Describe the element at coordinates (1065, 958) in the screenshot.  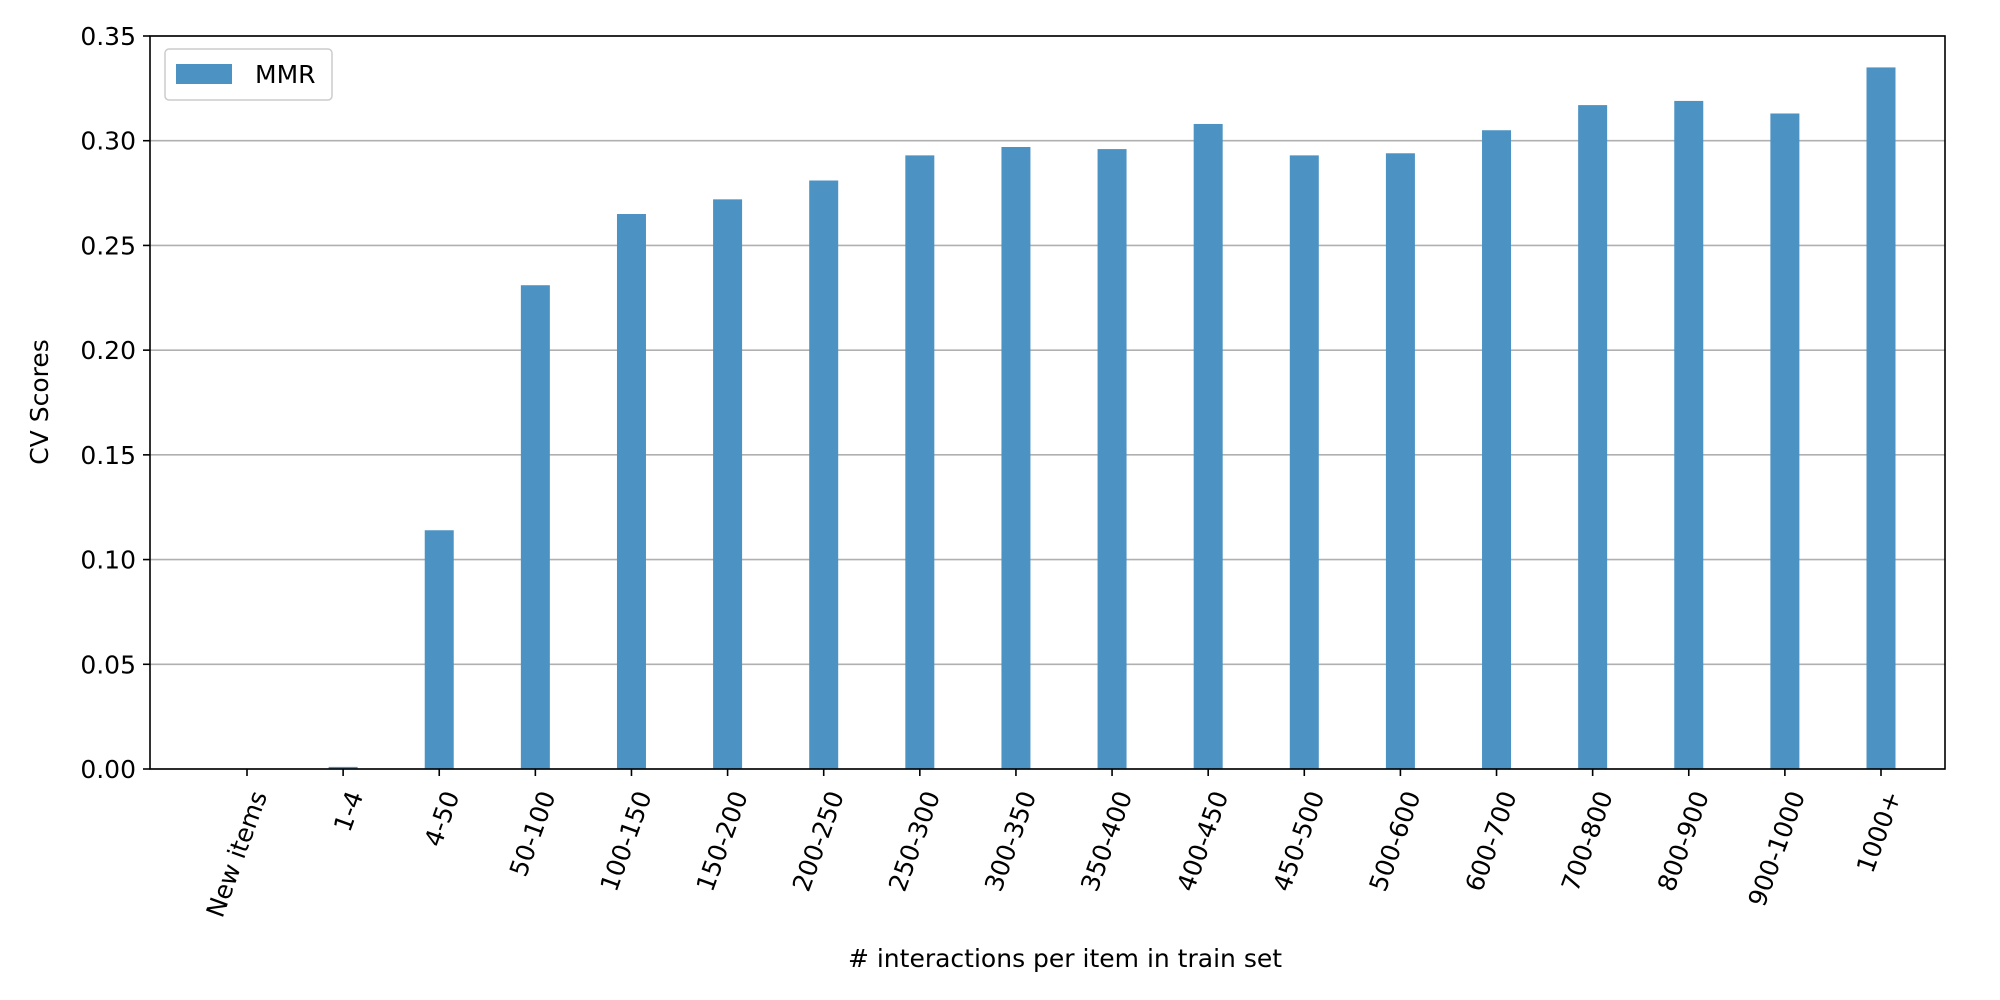
I see `x-axis-title: # interactions per item in train set` at that location.